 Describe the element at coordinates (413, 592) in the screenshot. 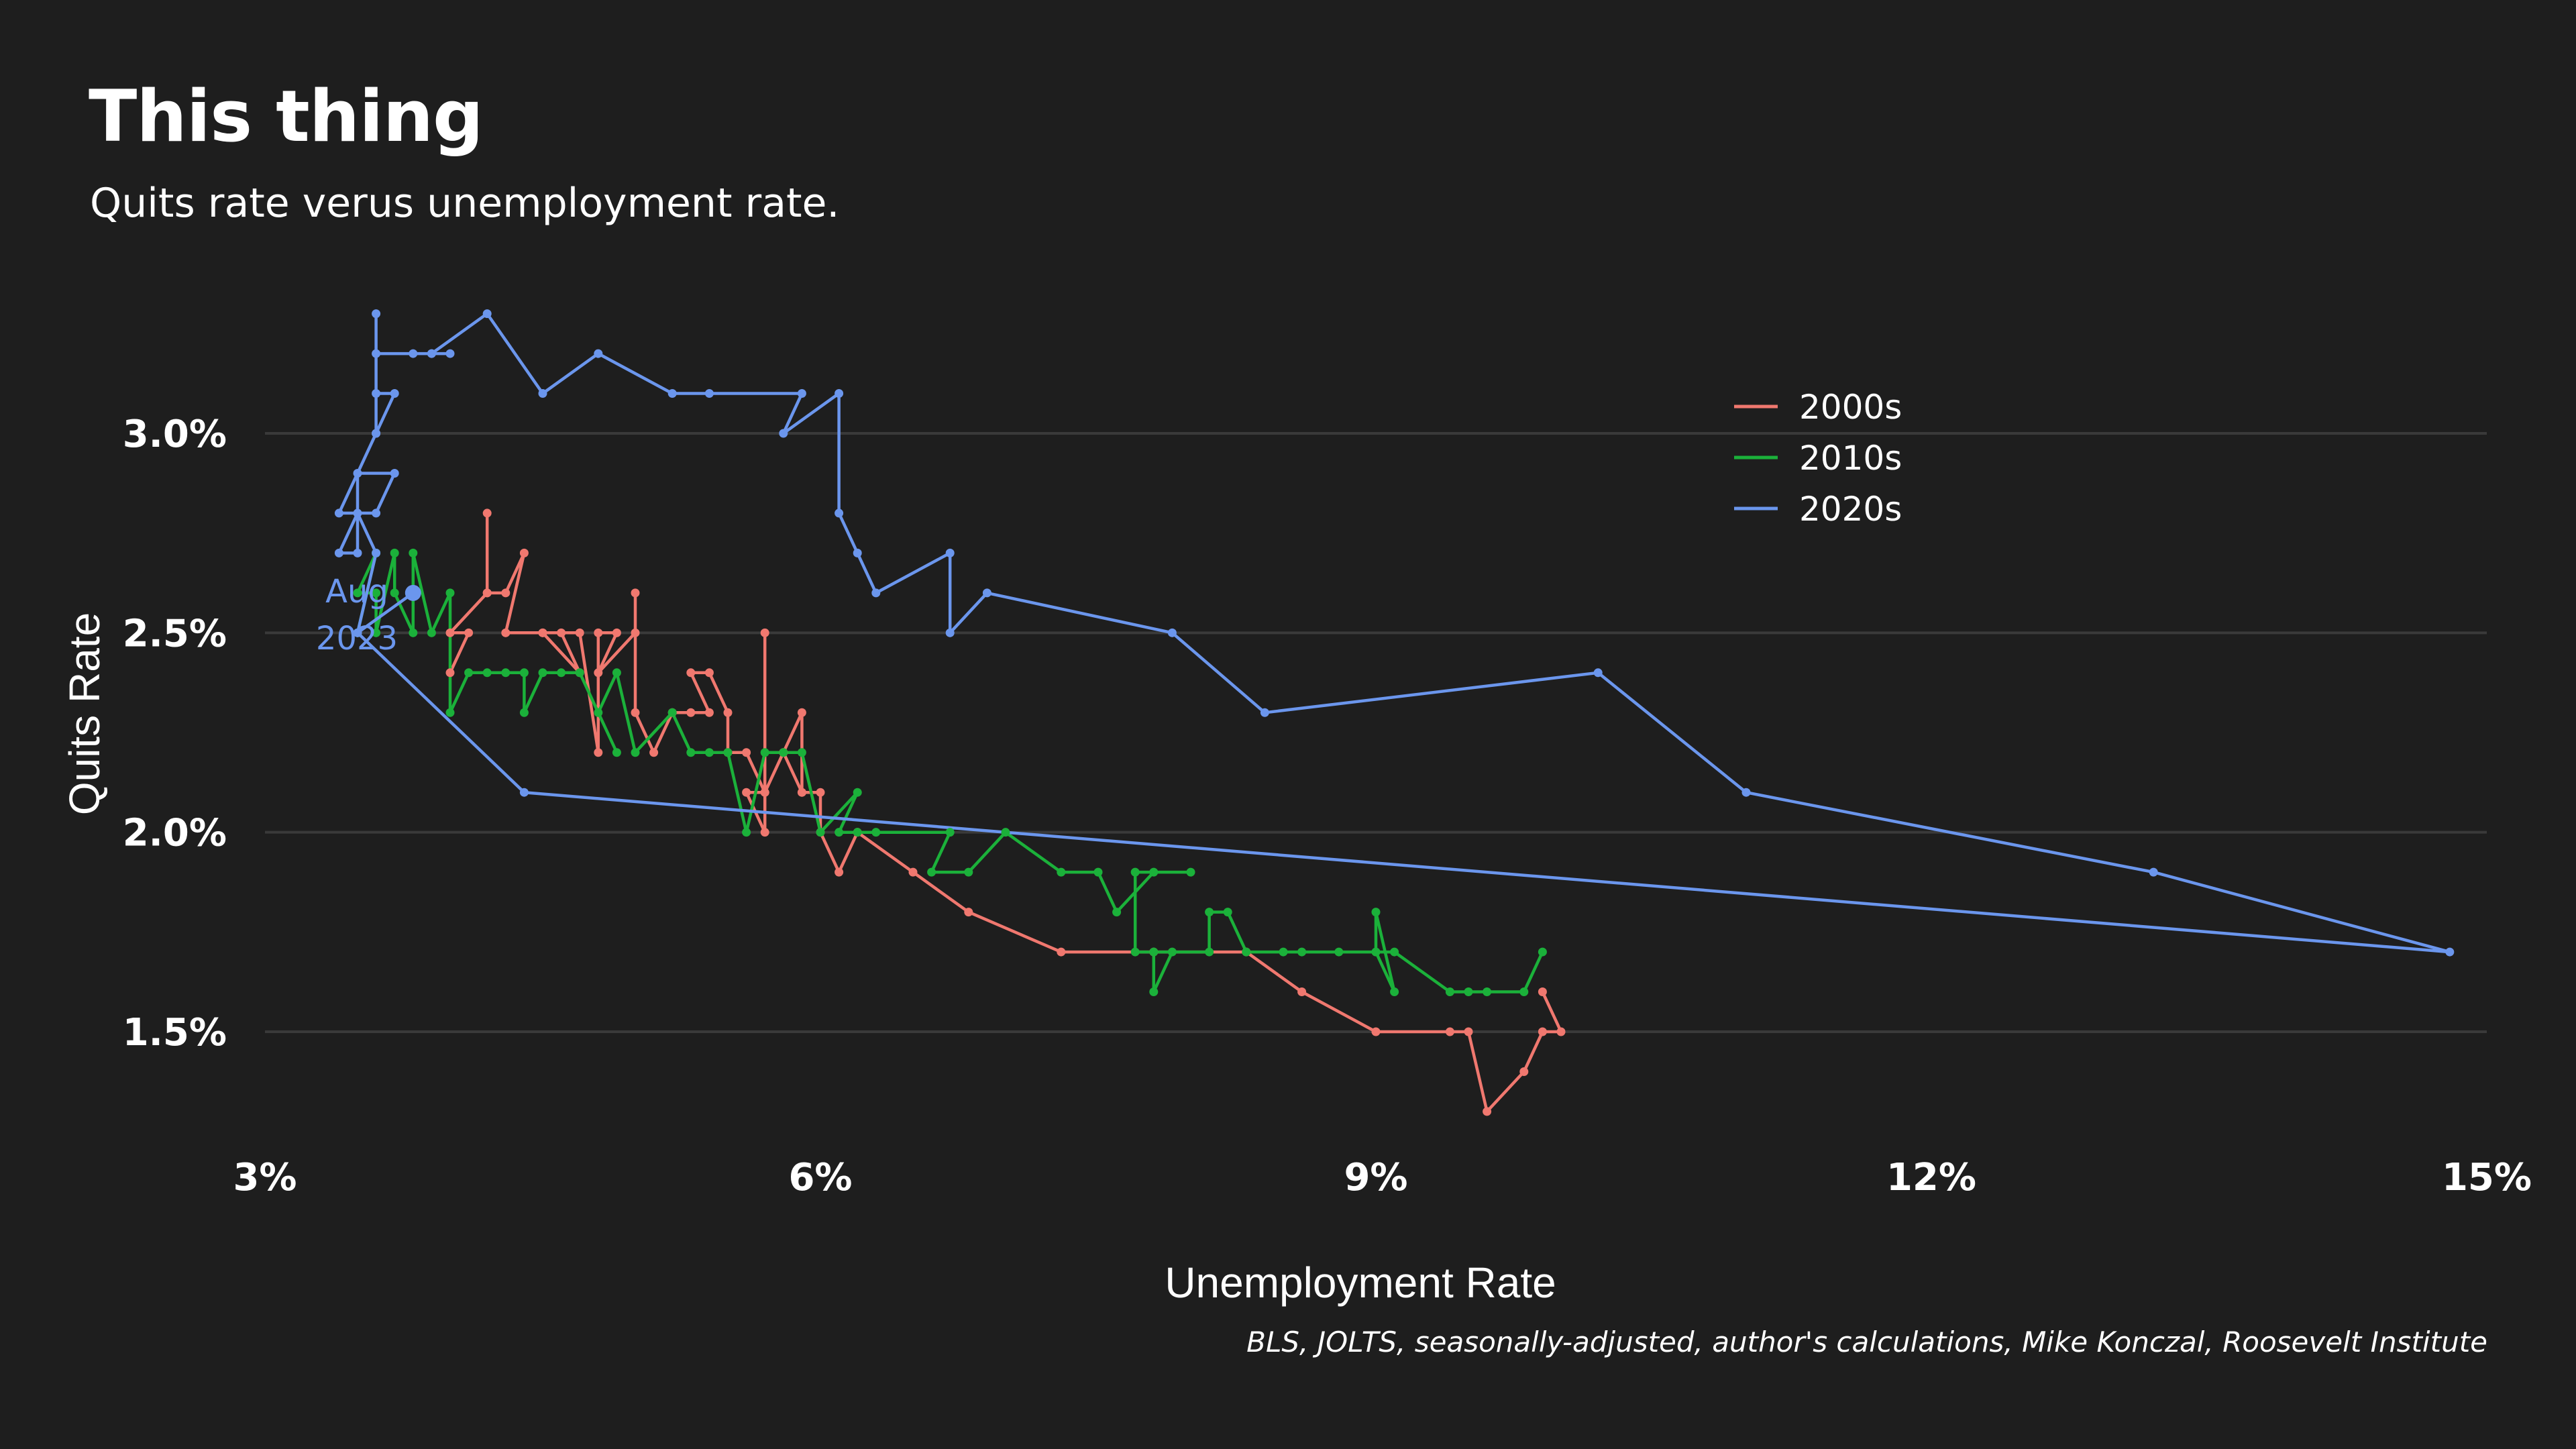

I see `annotation-marker` at that location.